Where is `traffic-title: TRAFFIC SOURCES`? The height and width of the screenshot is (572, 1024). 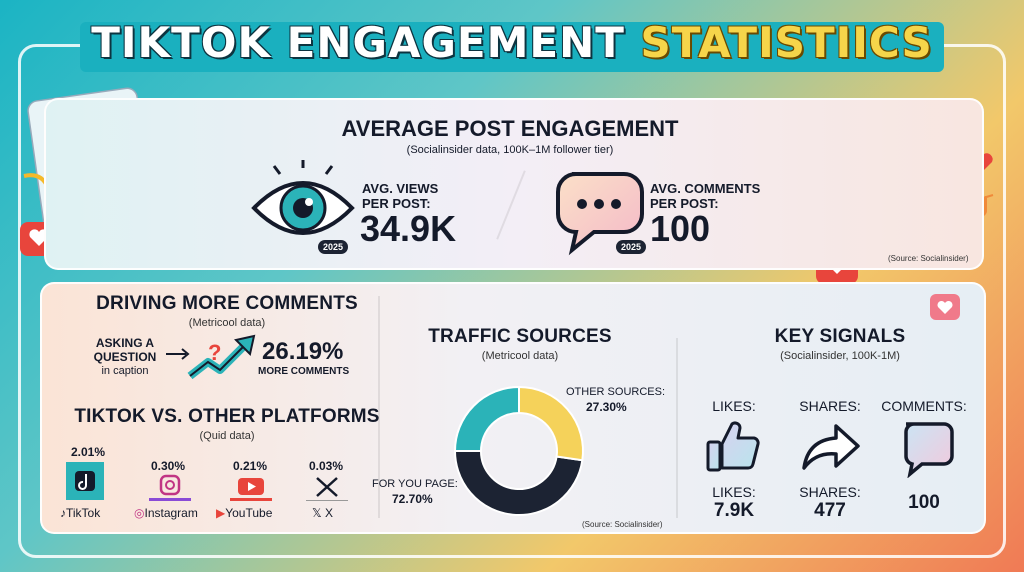 traffic-title: TRAFFIC SOURCES is located at coordinates (520, 336).